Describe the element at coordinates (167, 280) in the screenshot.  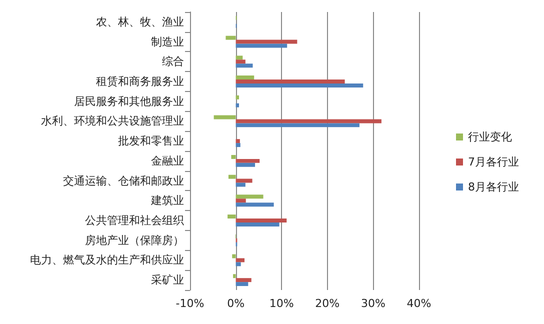
I see `y-tick-label: 采矿业` at that location.